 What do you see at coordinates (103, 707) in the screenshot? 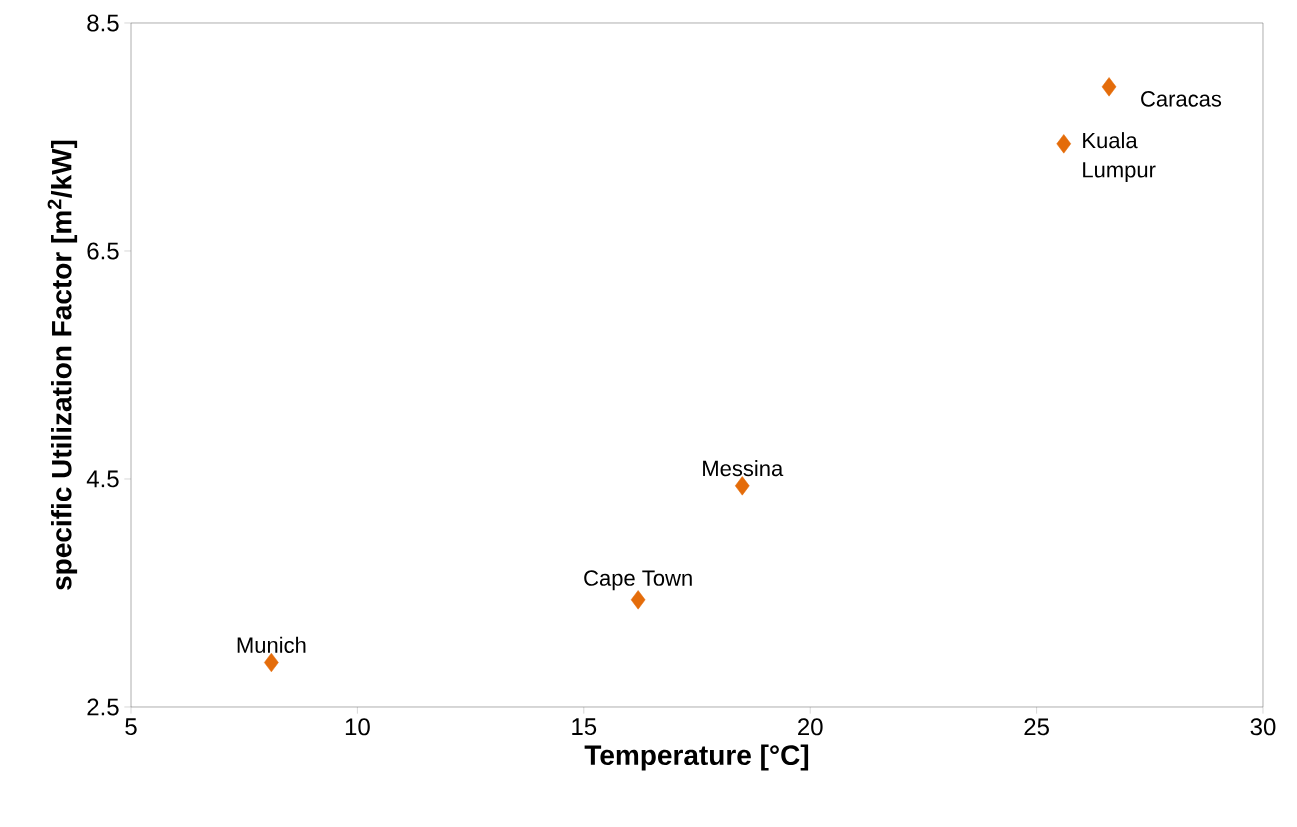
I see `y-tick-label: 2.5` at bounding box center [103, 707].